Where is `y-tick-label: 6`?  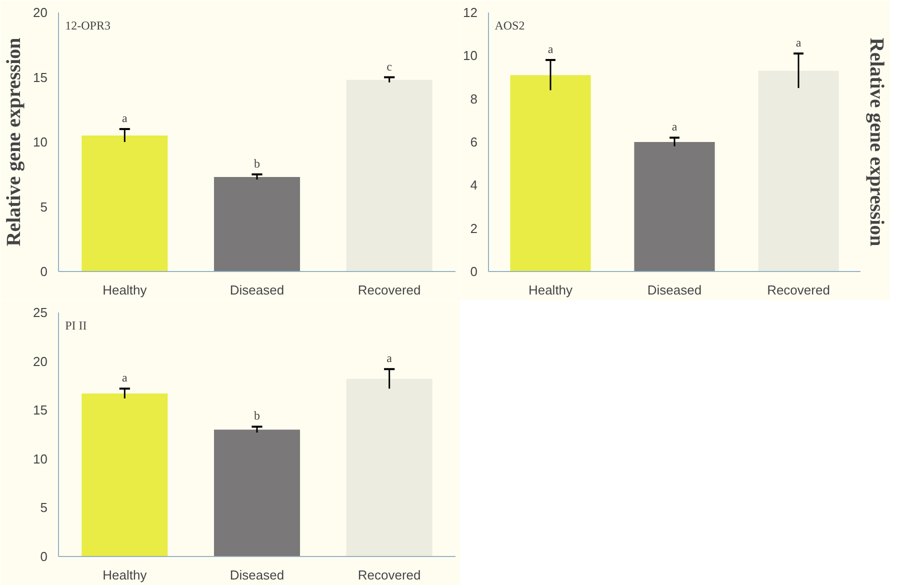
y-tick-label: 6 is located at coordinates (474, 142).